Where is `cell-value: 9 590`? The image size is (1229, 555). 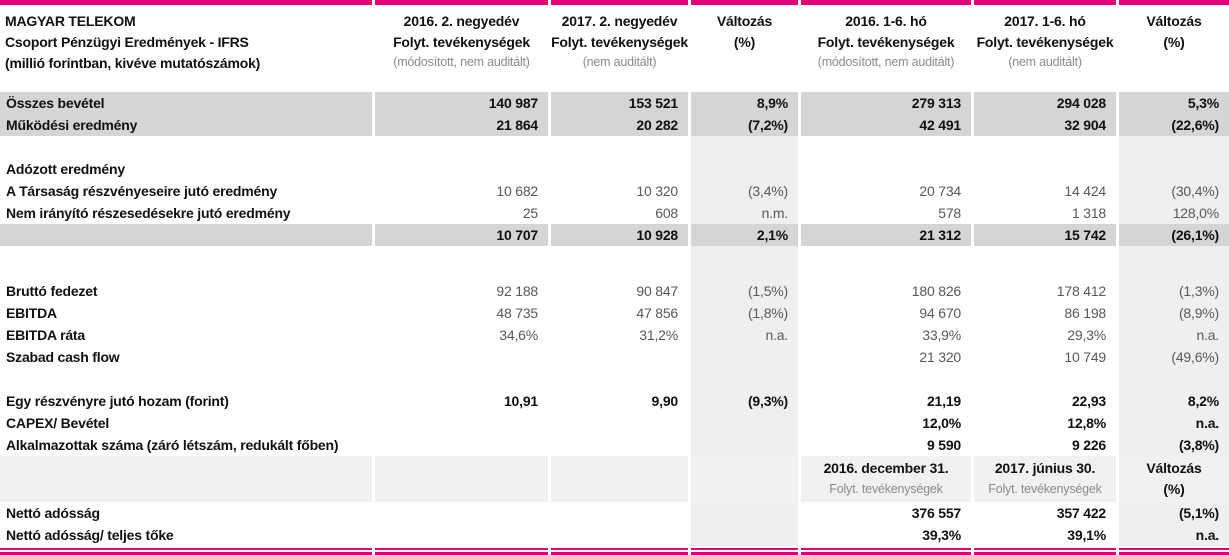 cell-value: 9 590 is located at coordinates (943, 445).